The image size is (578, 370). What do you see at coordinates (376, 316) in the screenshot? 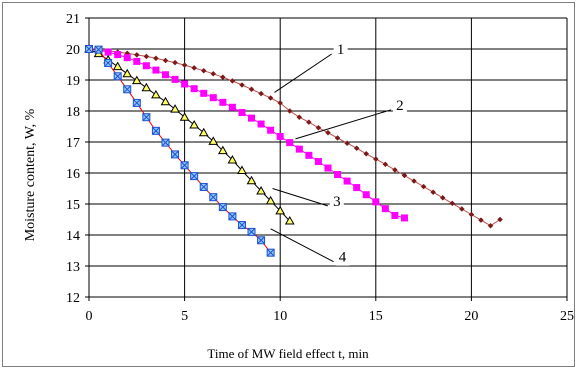
I see `x-tick-label: 15` at bounding box center [376, 316].